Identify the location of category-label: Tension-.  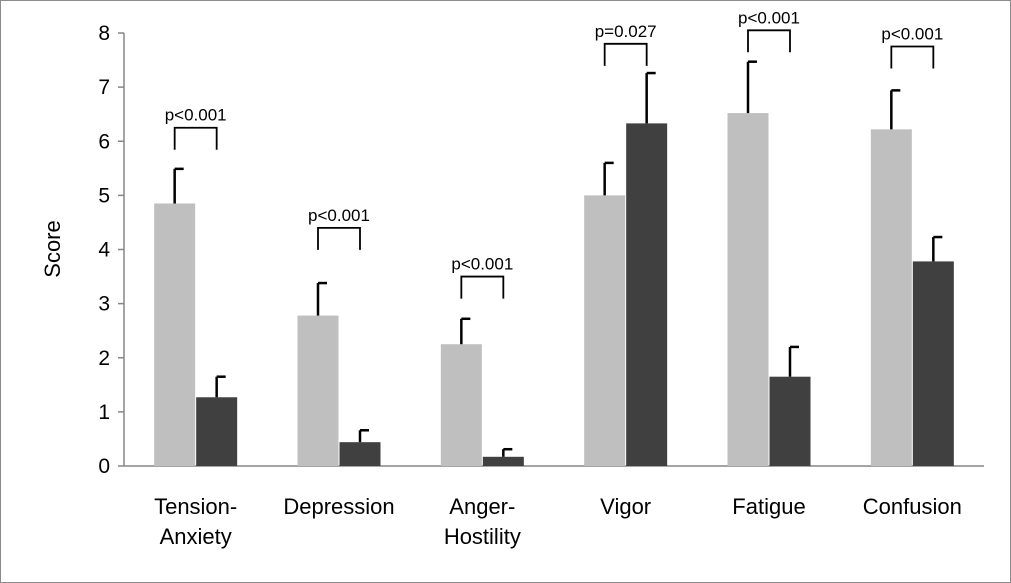
(195, 506).